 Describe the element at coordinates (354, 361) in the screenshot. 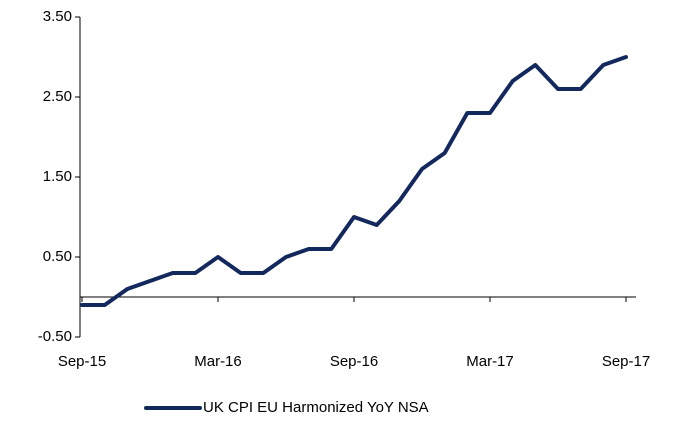

I see `x-tick-label: Sep-16` at that location.